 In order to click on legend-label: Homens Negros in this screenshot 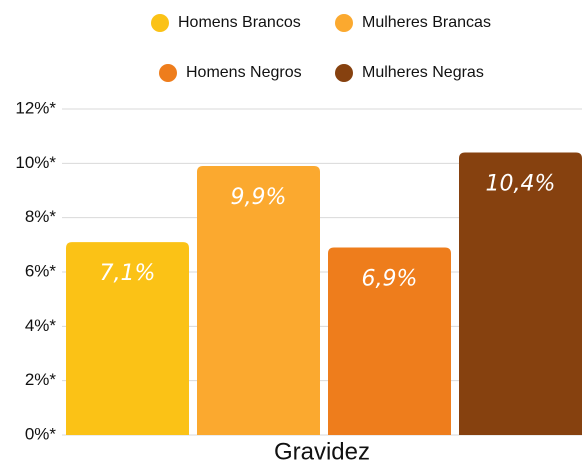, I will do `click(244, 72)`.